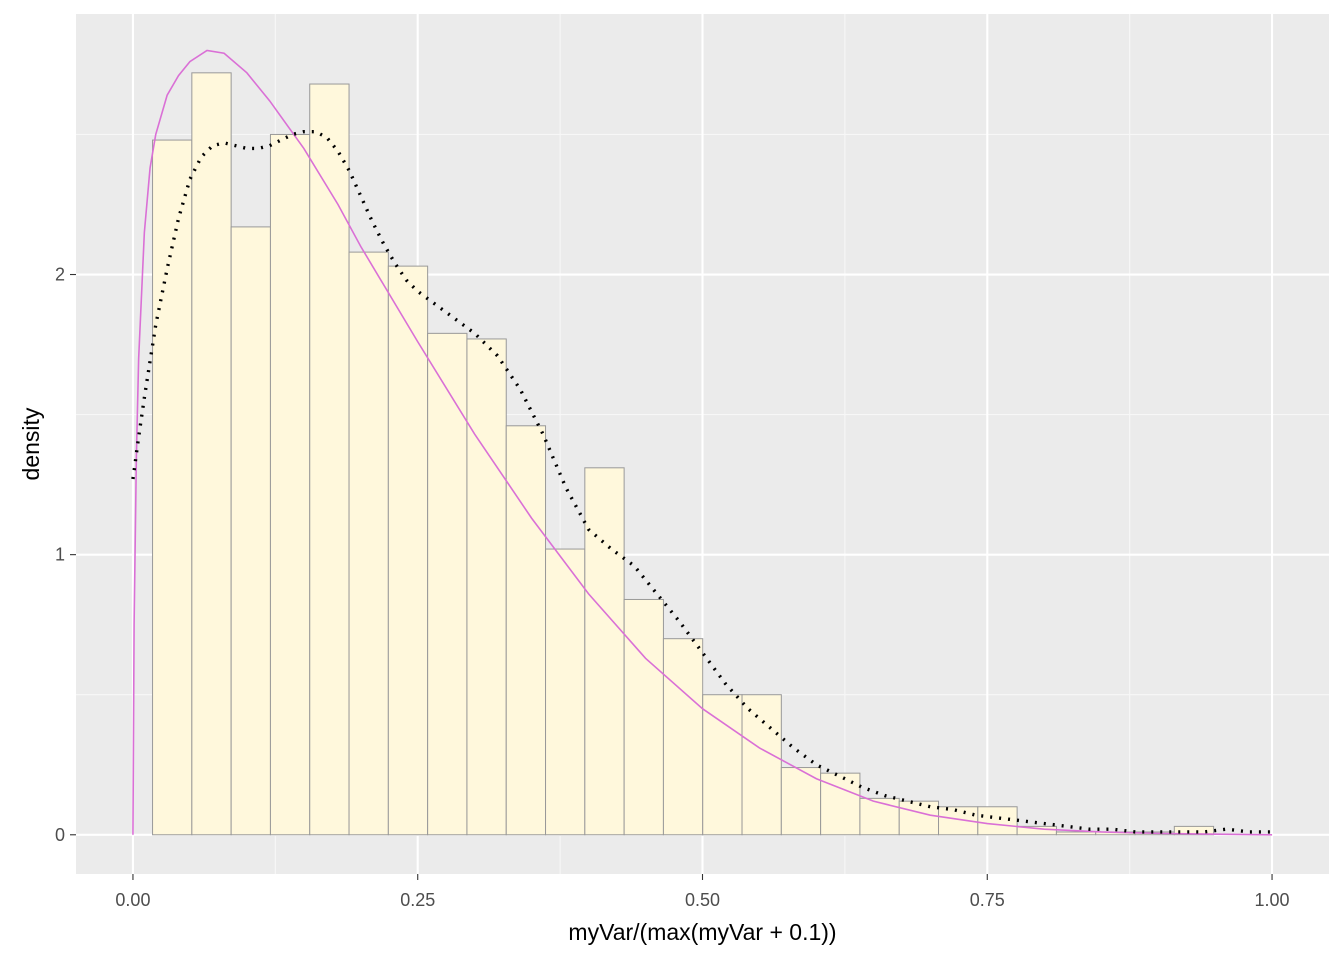 The image size is (1344, 960). I want to click on y-tick-label: 1, so click(60, 555).